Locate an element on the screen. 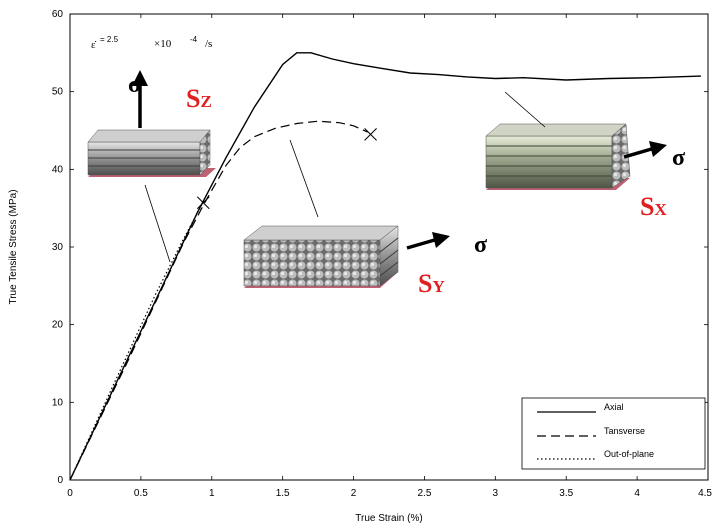 The width and height of the screenshot is (715, 529). x-tick-label: 3.5 is located at coordinates (566, 493).